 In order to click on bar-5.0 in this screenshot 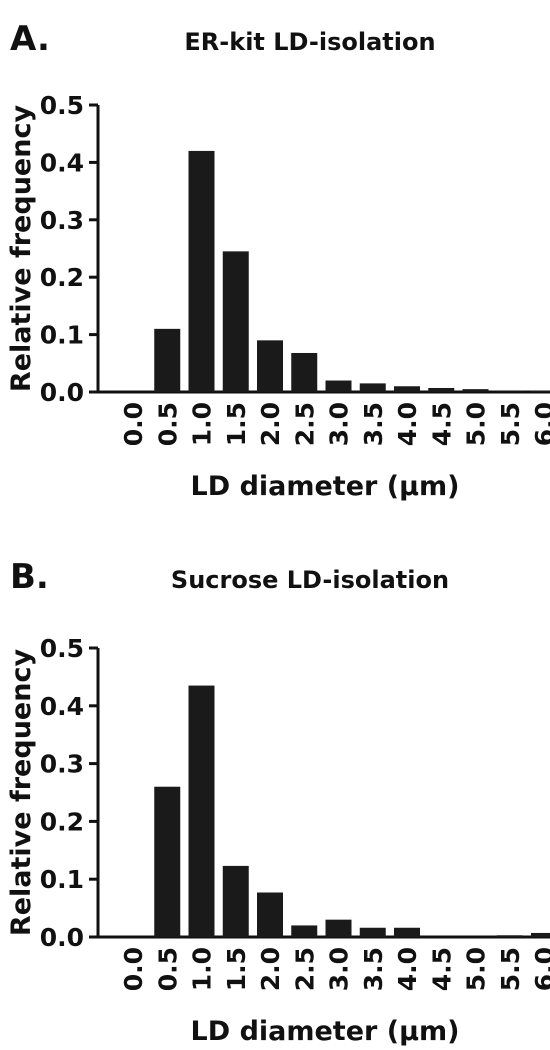, I will do `click(475, 390)`.